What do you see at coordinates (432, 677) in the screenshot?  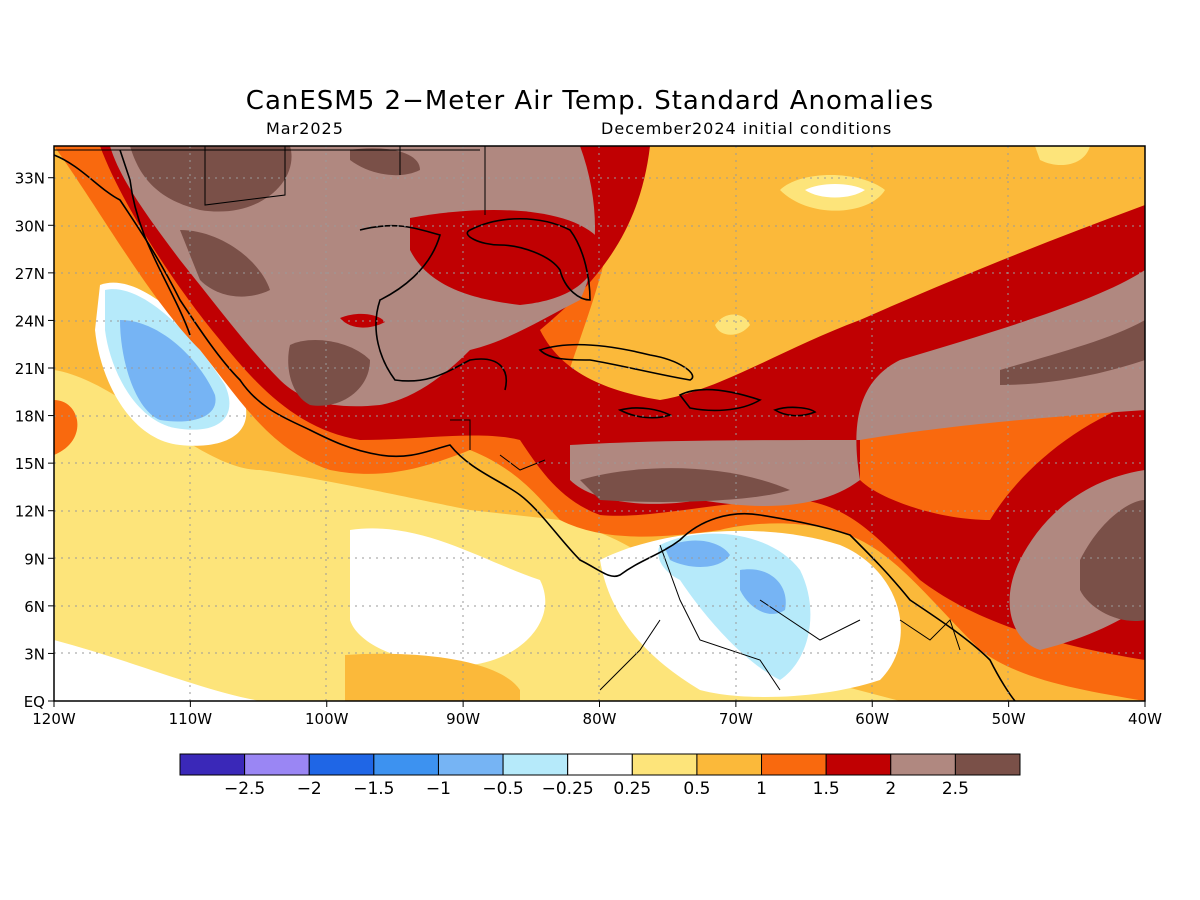 I see `anomaly-field-0.5-1-south` at bounding box center [432, 677].